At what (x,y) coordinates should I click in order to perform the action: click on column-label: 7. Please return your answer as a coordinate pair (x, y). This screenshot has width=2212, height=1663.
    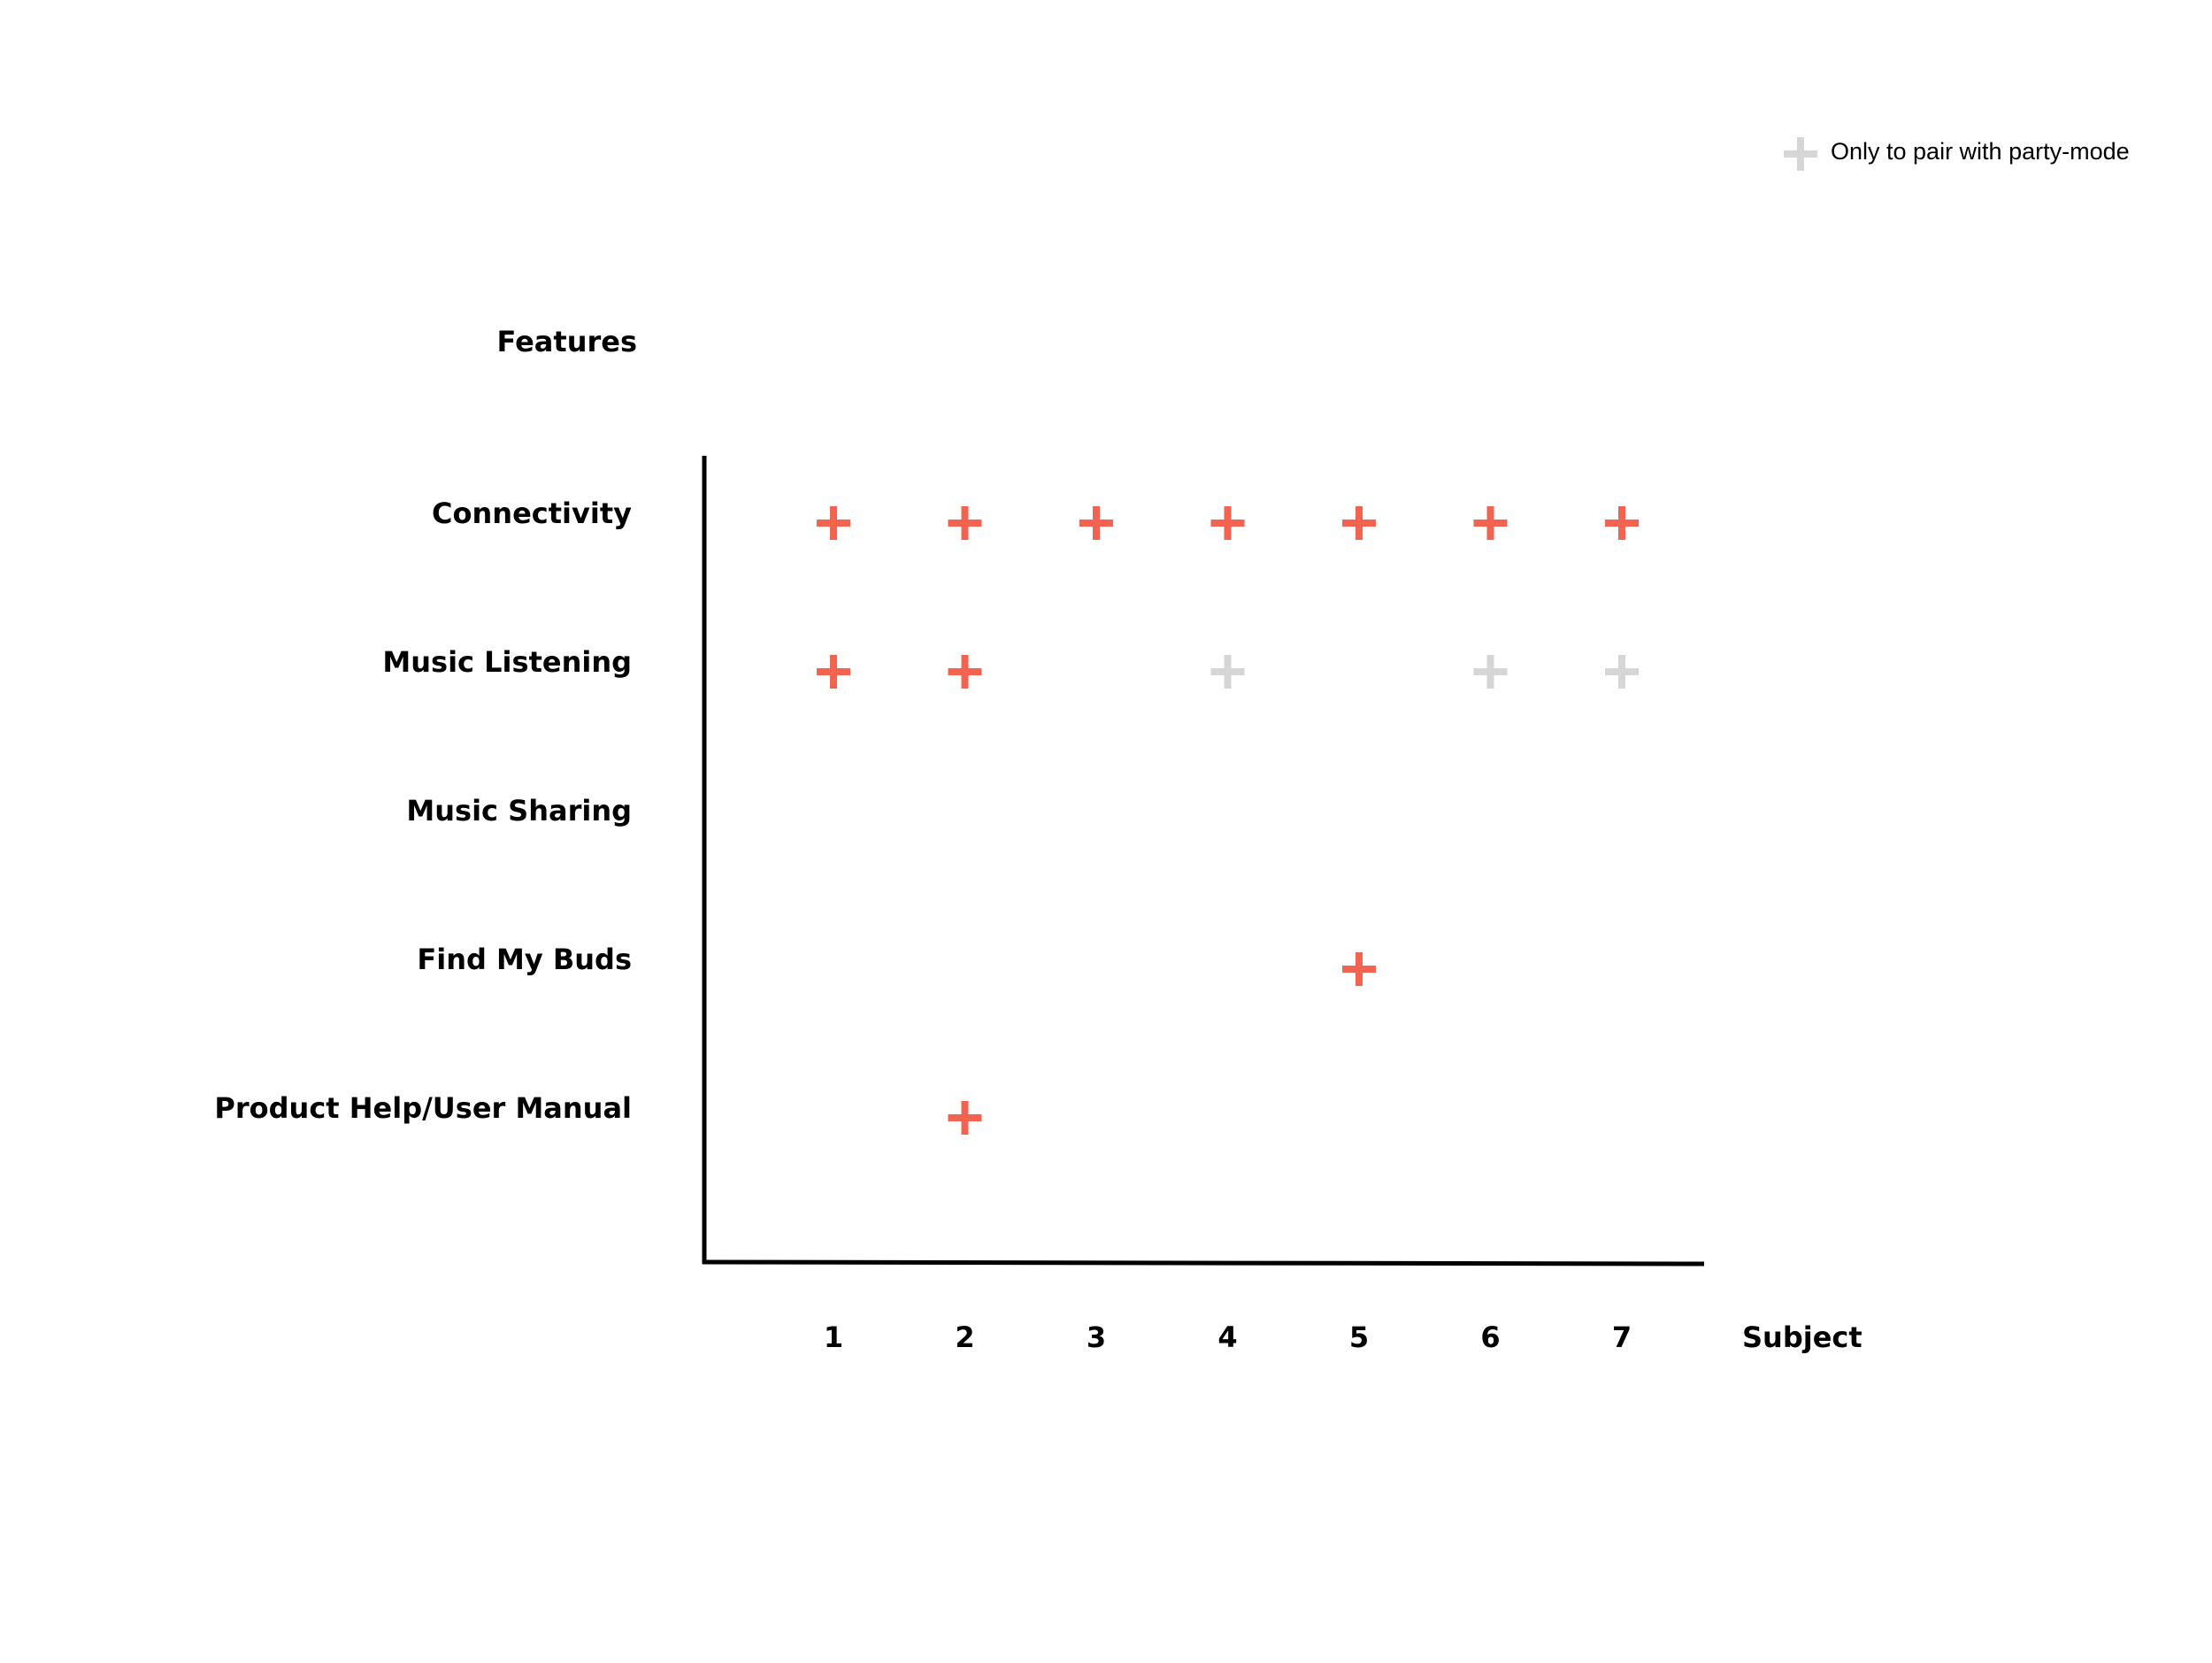
    Looking at the image, I should click on (1622, 1337).